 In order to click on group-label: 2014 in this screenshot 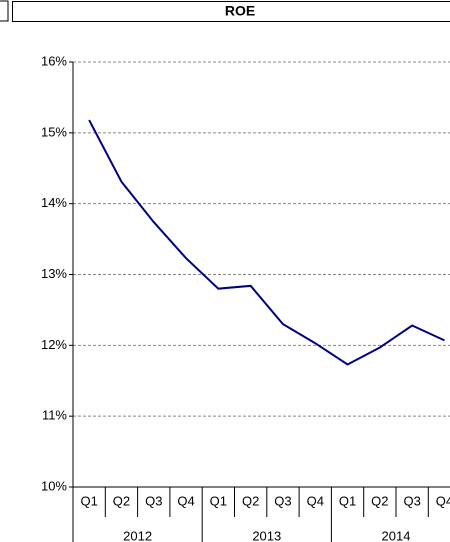, I will do `click(396, 535)`.